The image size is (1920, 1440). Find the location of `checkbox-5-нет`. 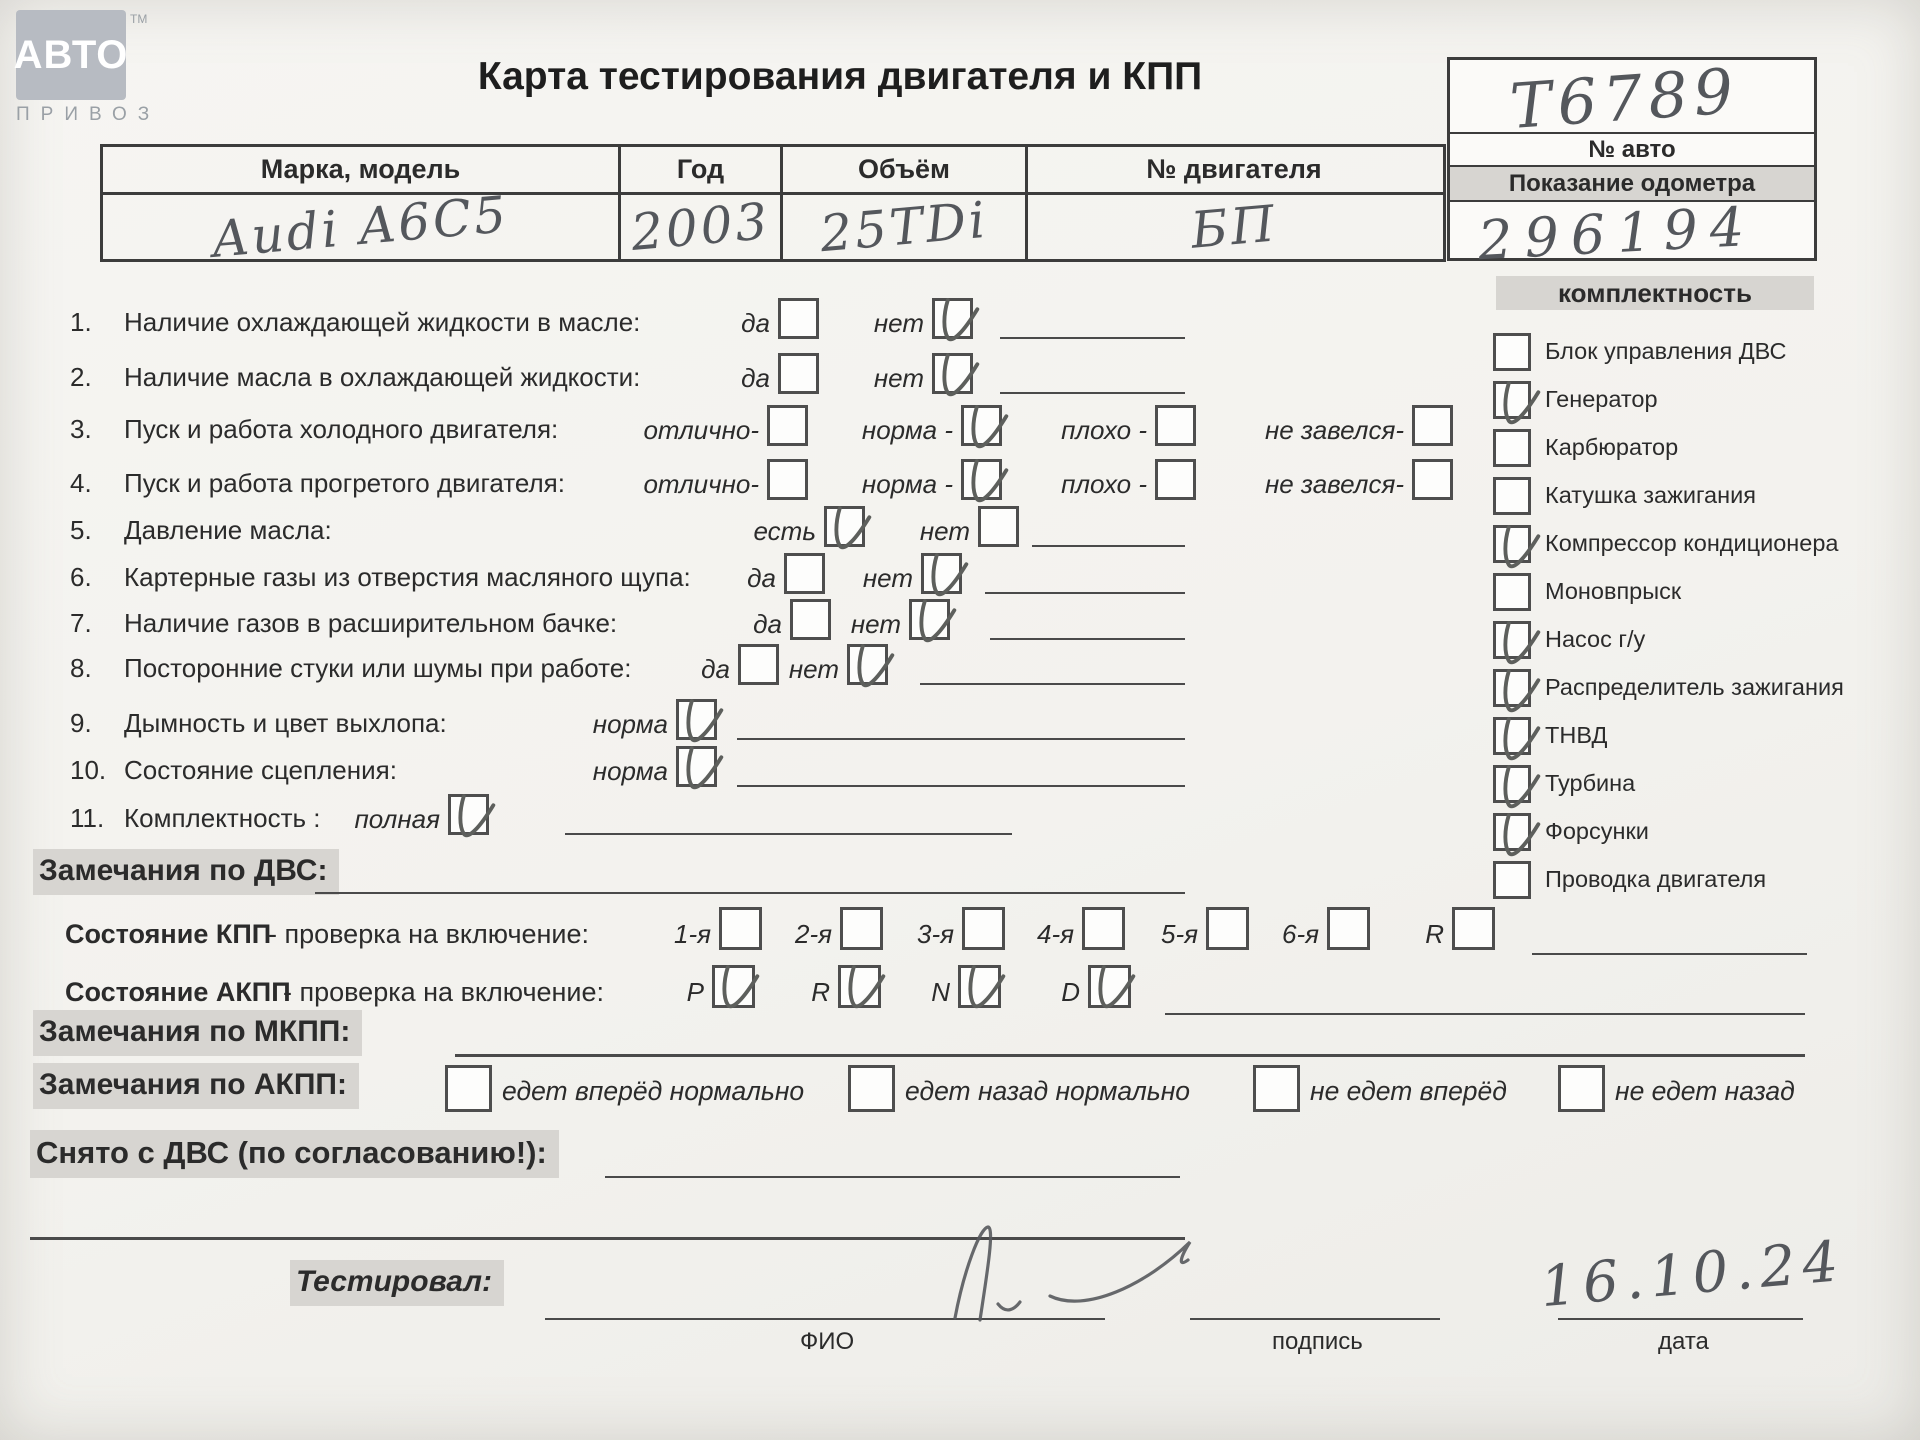

checkbox-5-нет is located at coordinates (998, 526).